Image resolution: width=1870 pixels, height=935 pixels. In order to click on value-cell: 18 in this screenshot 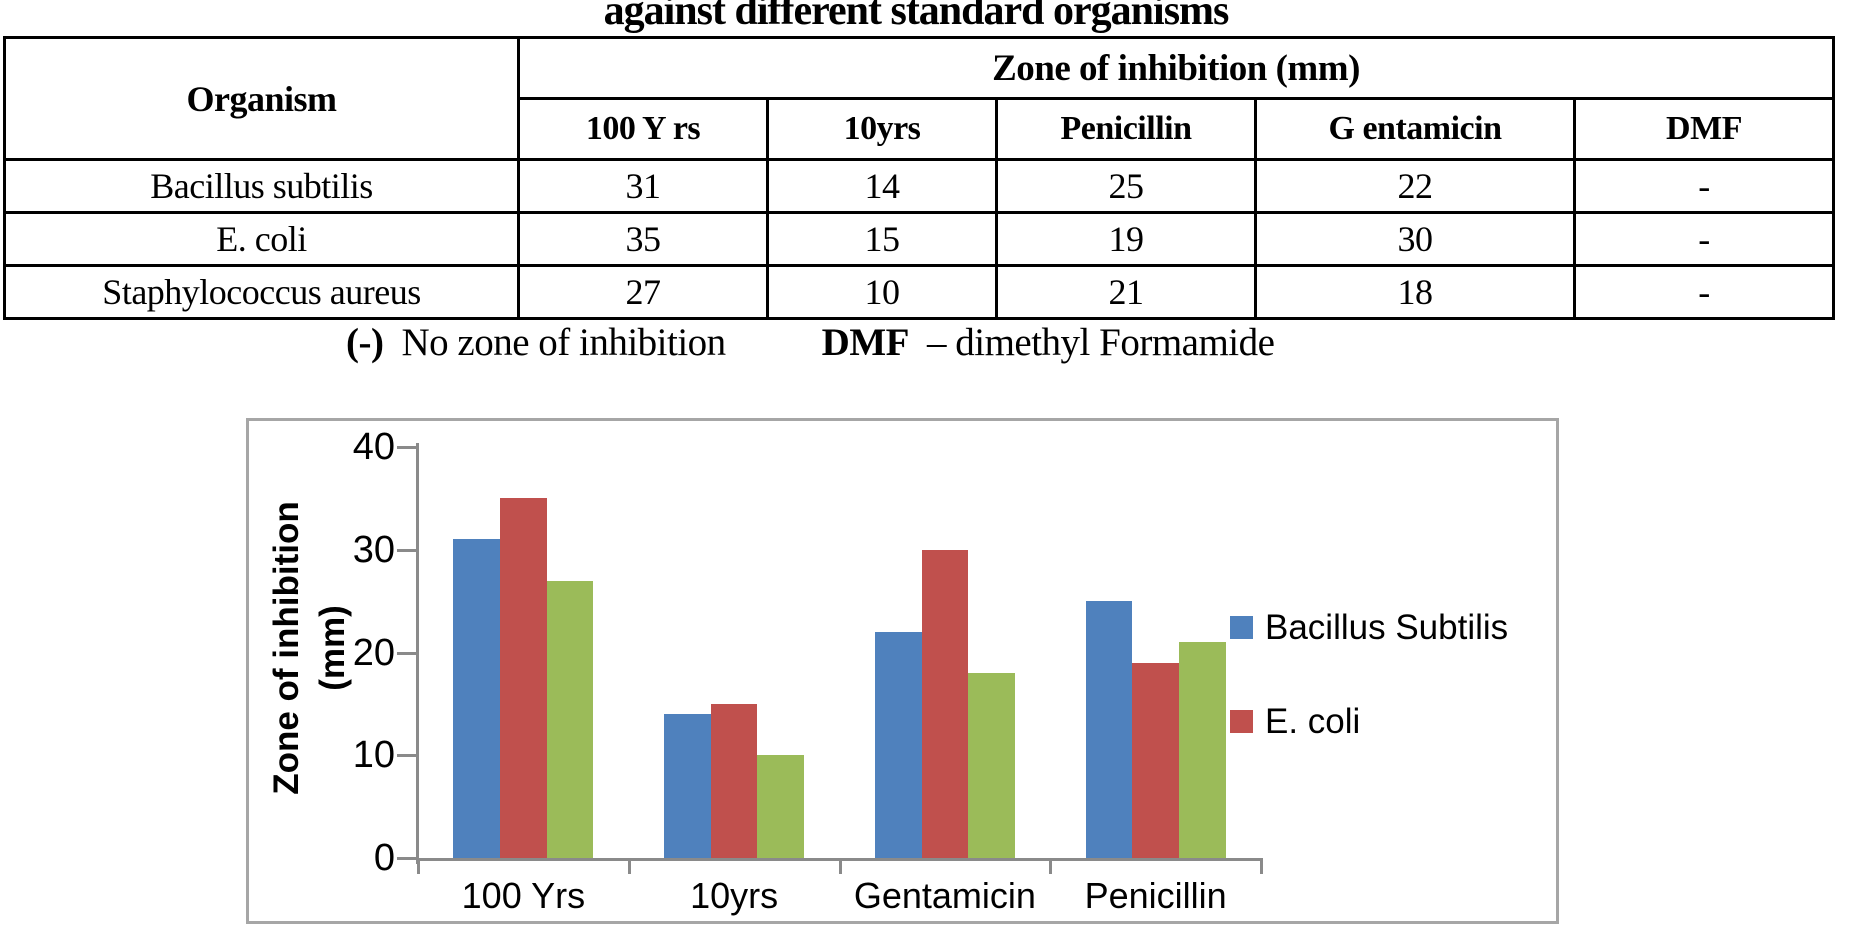, I will do `click(1415, 292)`.